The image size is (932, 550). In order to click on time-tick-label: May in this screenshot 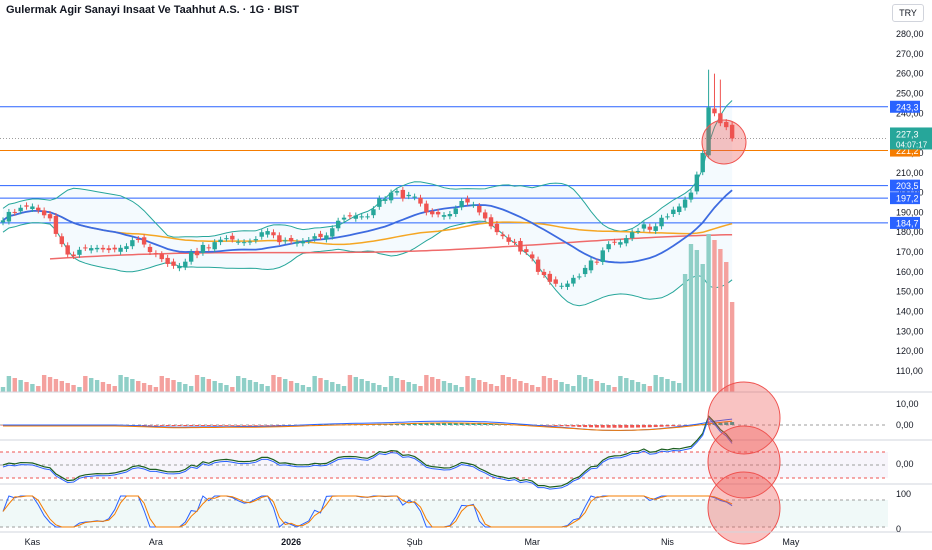, I will do `click(791, 542)`.